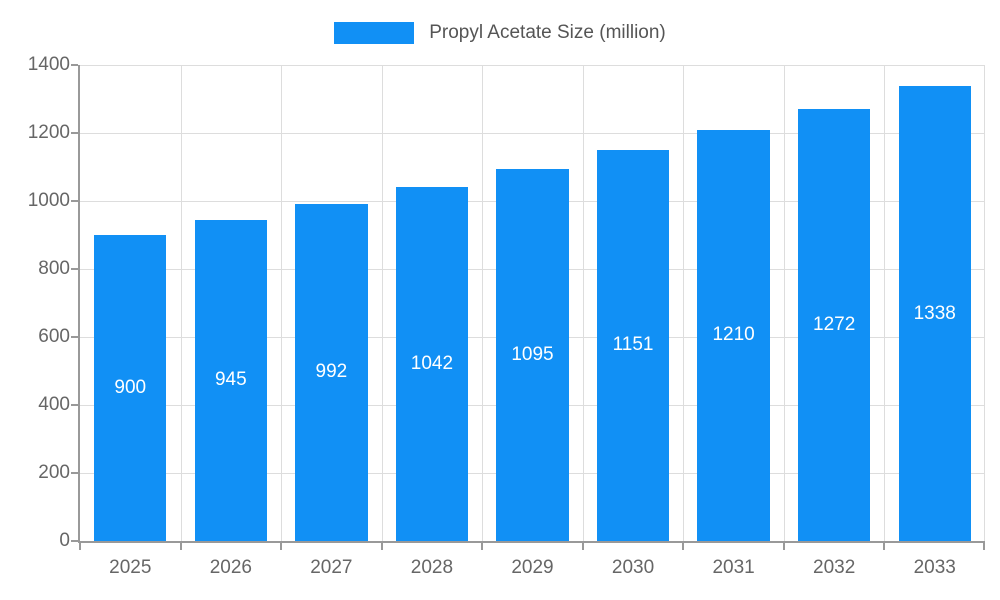 The height and width of the screenshot is (600, 1000). What do you see at coordinates (733, 567) in the screenshot?
I see `x-tick-label: 2031` at bounding box center [733, 567].